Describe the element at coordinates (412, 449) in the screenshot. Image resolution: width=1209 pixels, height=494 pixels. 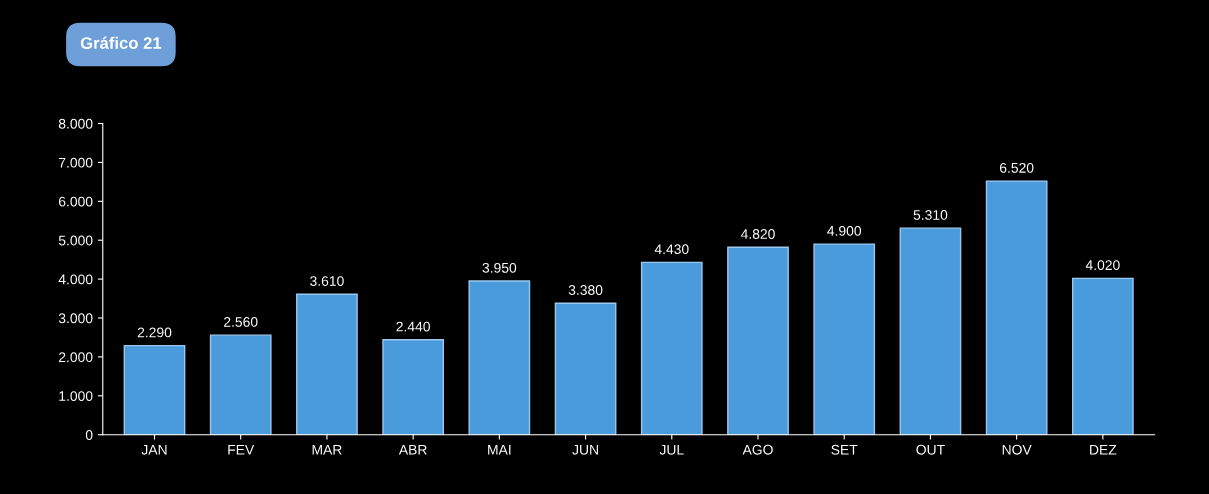
I see `x-tick-label: ABR` at that location.